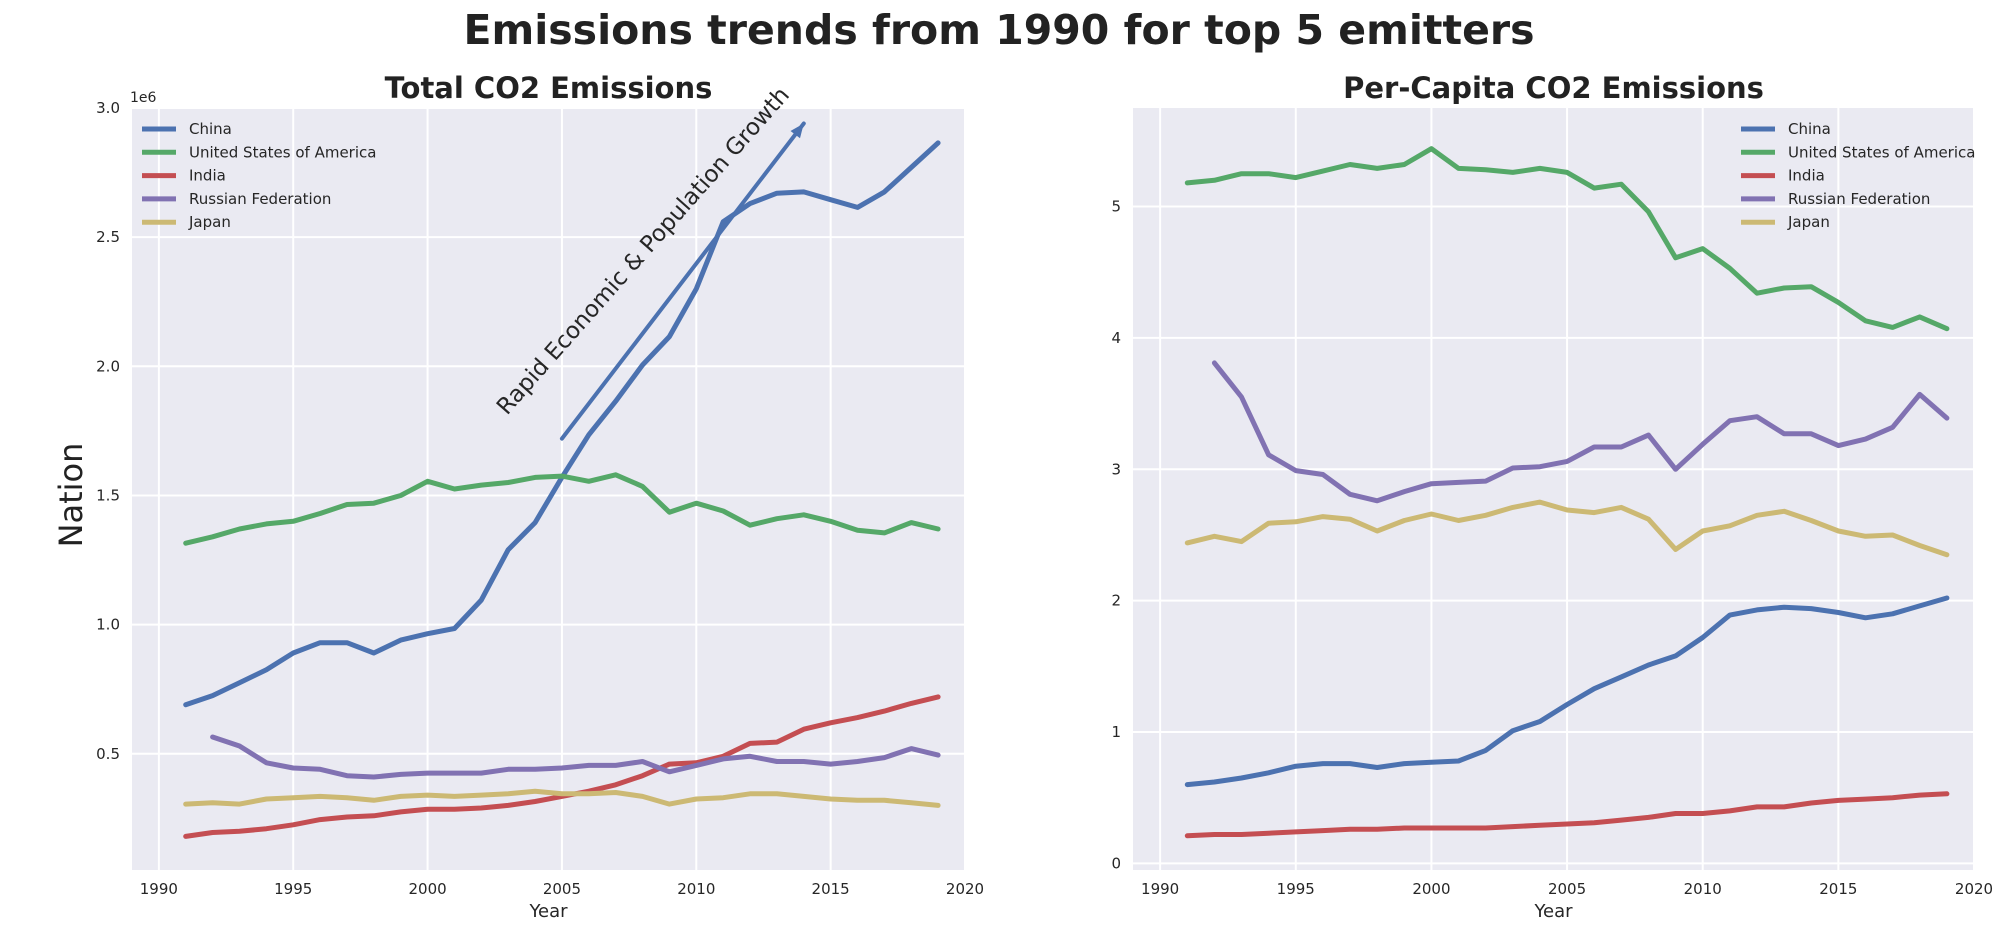 This screenshot has width=1998, height=934. Describe the element at coordinates (143, 98) in the screenshot. I see `y-offset-label: 1e6` at that location.